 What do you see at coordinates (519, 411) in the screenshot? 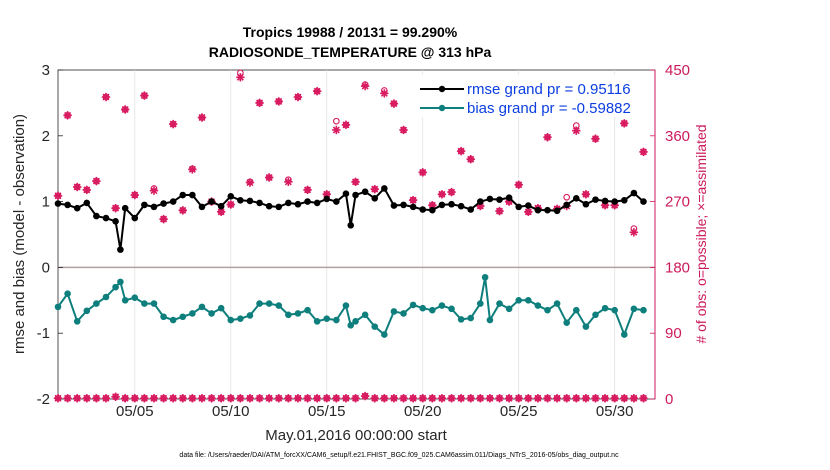
I see `x-tick-label: 05/25` at bounding box center [519, 411].